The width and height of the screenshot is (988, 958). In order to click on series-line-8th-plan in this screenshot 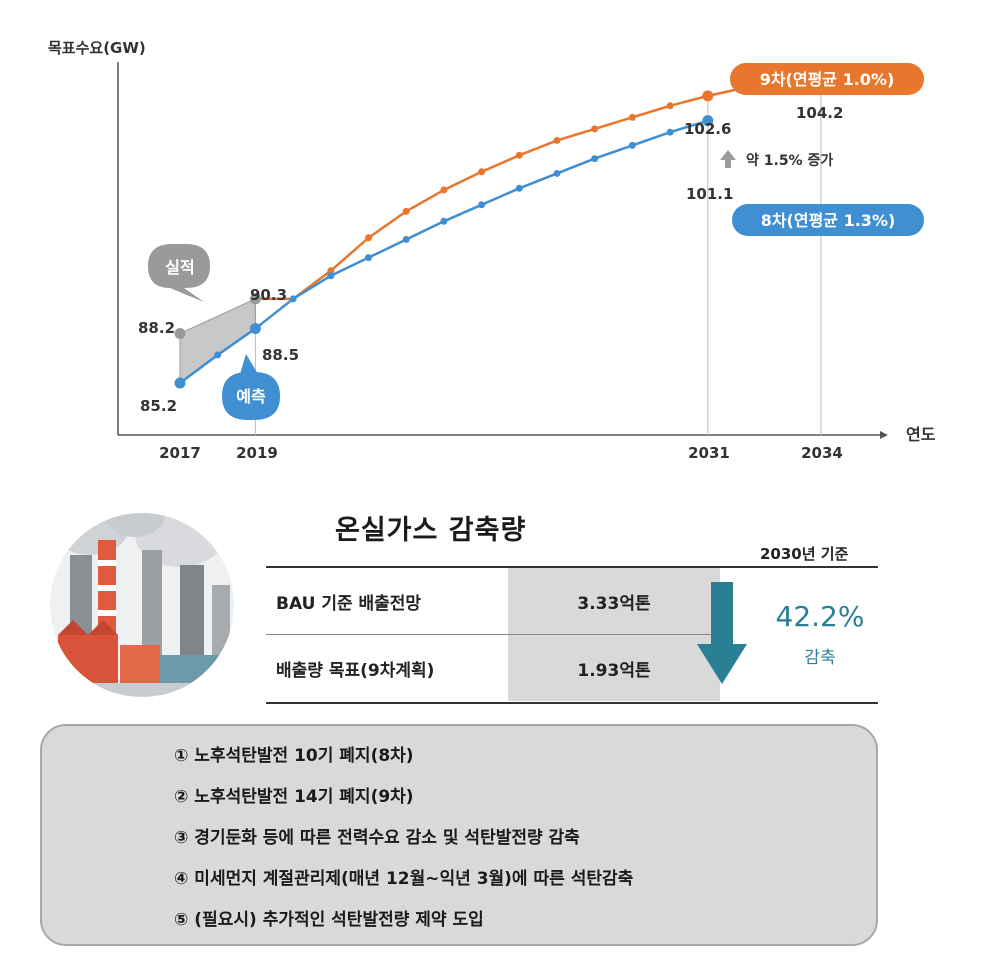, I will do `click(444, 252)`.